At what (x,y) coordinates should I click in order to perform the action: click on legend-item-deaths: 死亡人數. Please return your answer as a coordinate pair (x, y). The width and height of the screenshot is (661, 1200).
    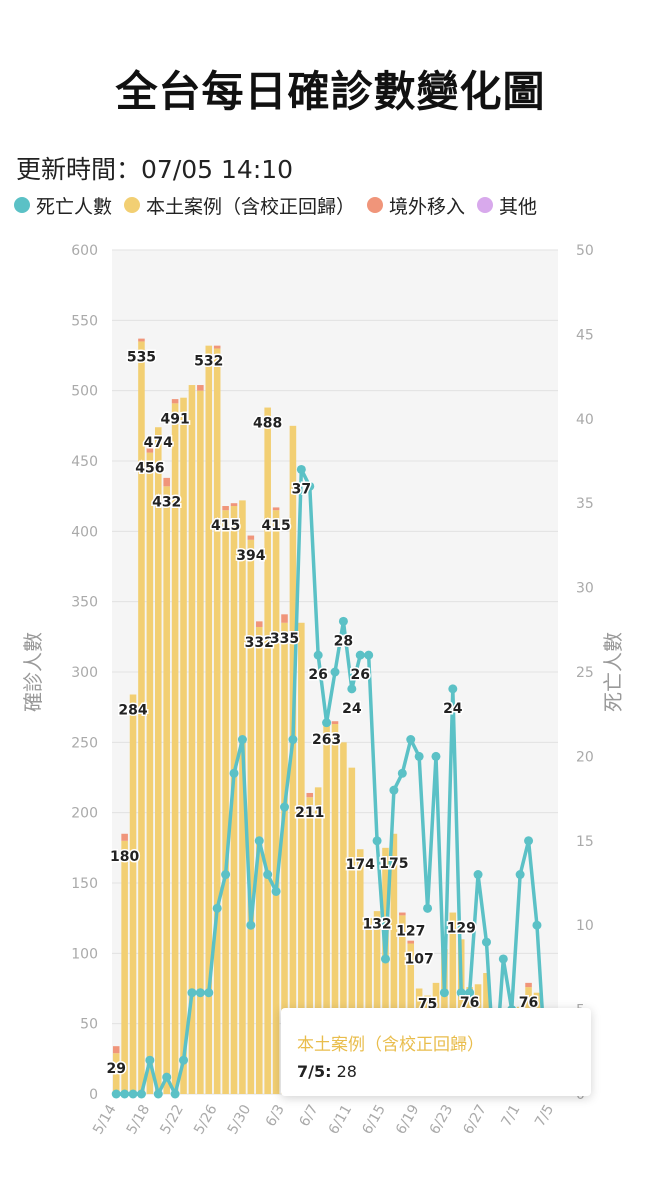
    Looking at the image, I should click on (63, 205).